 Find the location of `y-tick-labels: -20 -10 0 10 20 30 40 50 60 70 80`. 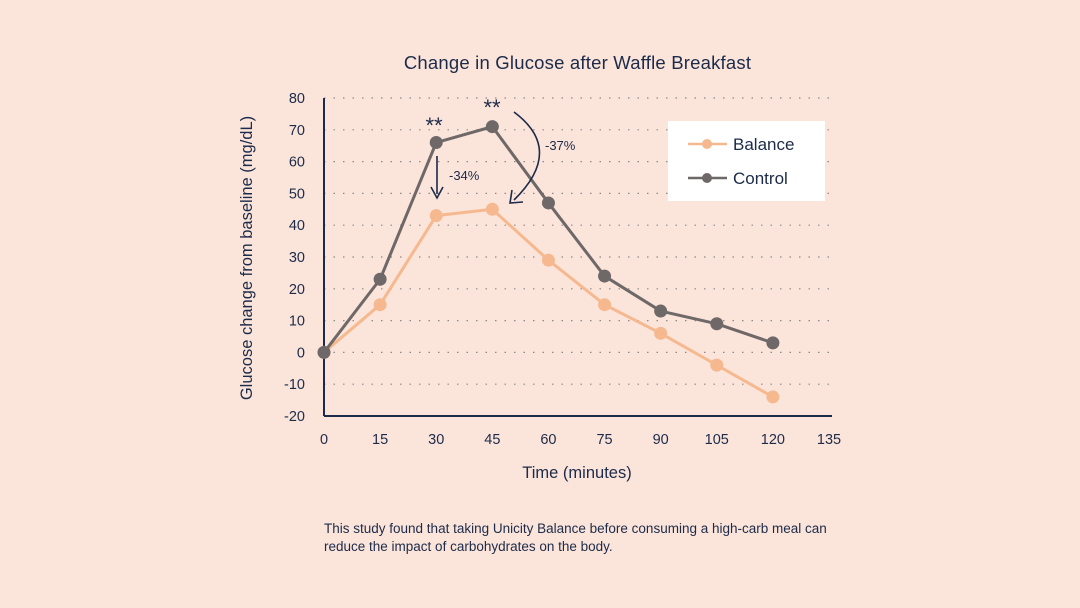

y-tick-labels: -20 -10 0 10 20 30 40 50 60 70 80 is located at coordinates (294, 258).